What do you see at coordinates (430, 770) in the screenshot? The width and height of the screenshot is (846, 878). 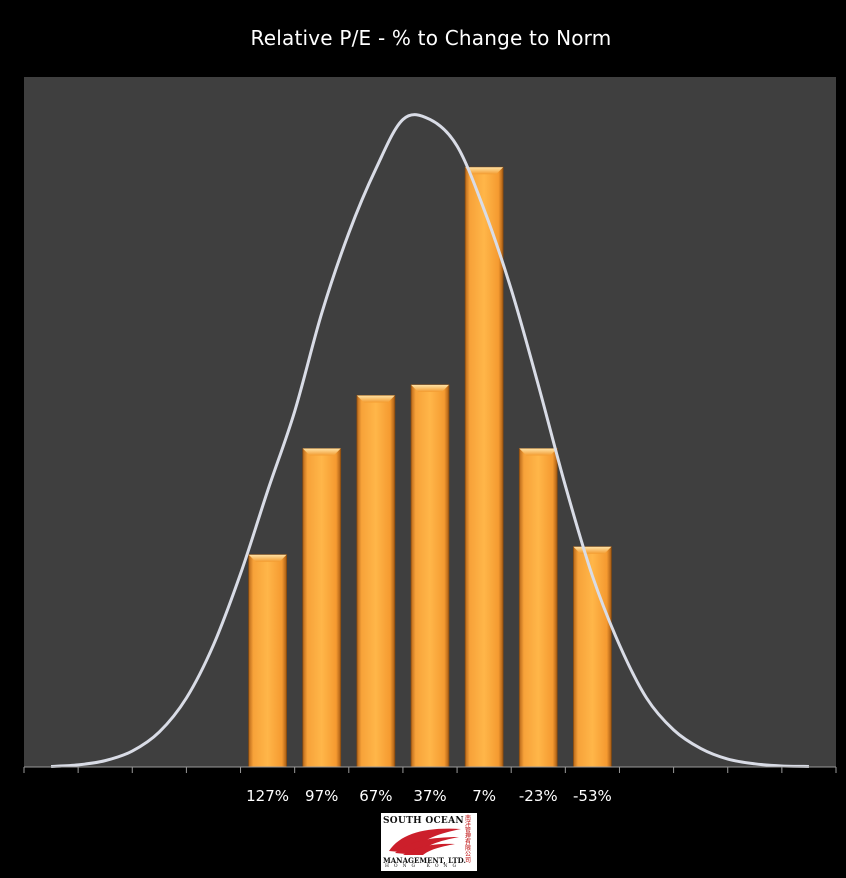 I see `x-axis-ticks` at bounding box center [430, 770].